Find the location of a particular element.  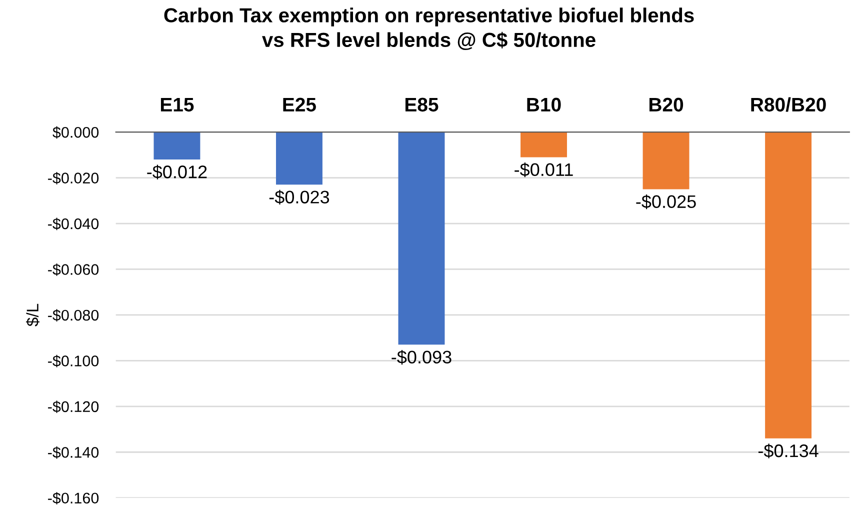

data-label: -$0.093 is located at coordinates (422, 357).